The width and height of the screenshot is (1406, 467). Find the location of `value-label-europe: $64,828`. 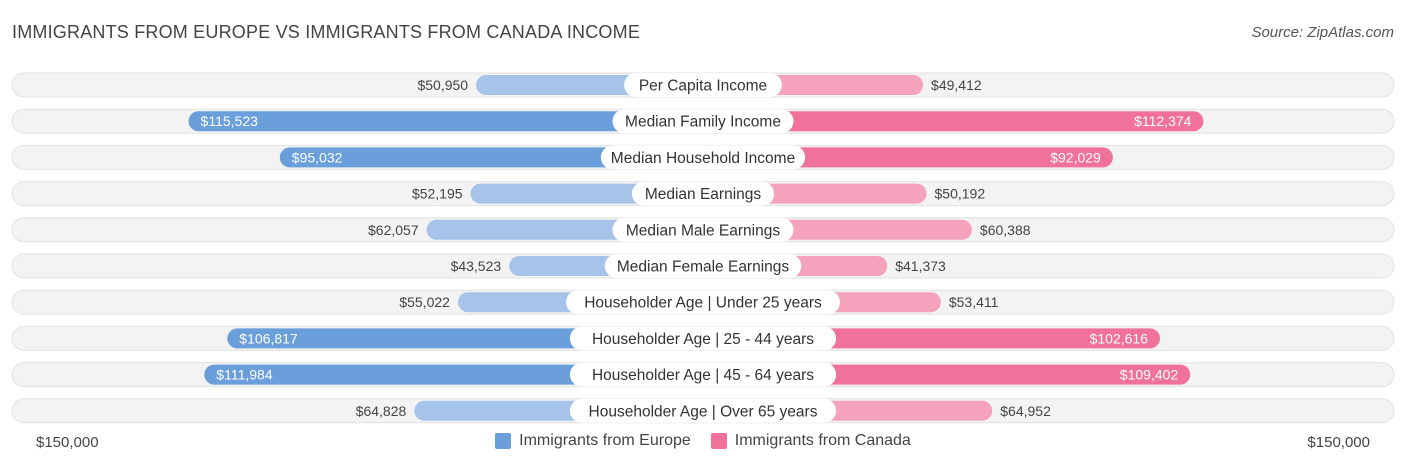

value-label-europe: $64,828 is located at coordinates (381, 411).